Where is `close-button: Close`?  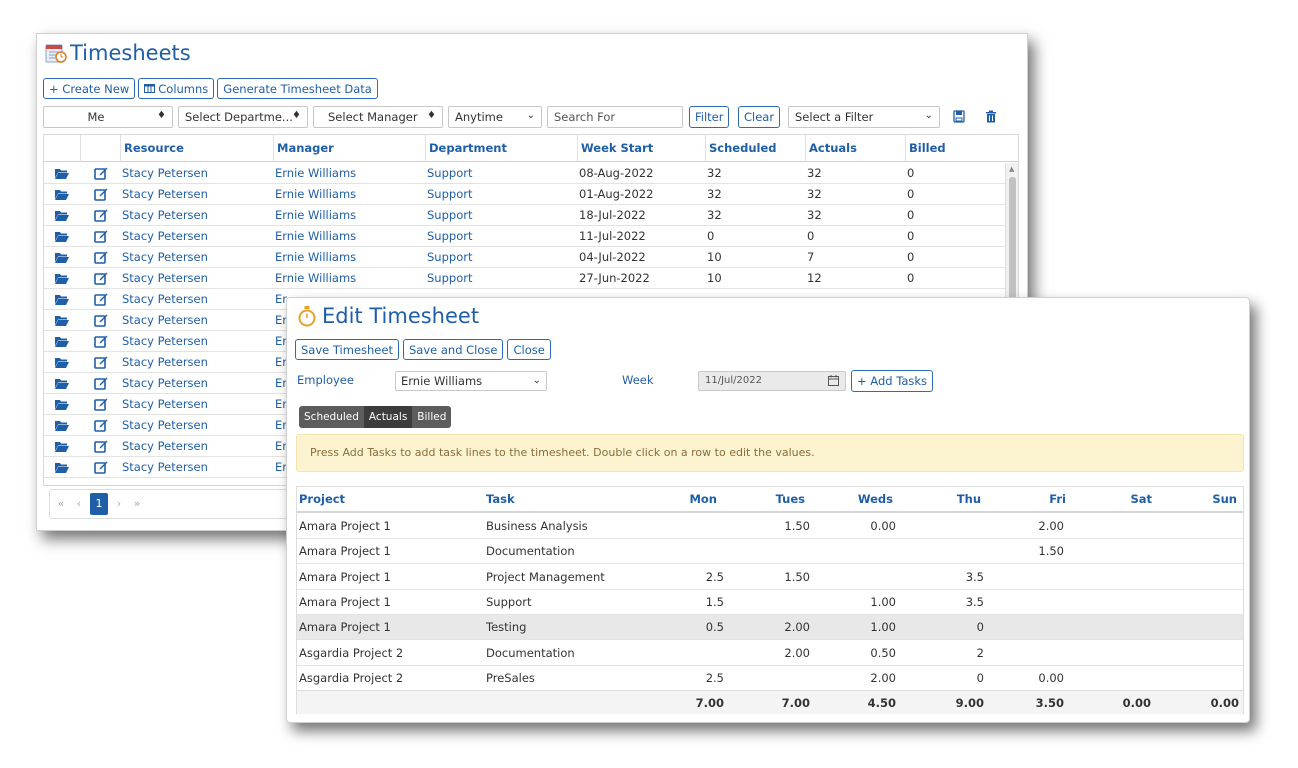 close-button: Close is located at coordinates (529, 349).